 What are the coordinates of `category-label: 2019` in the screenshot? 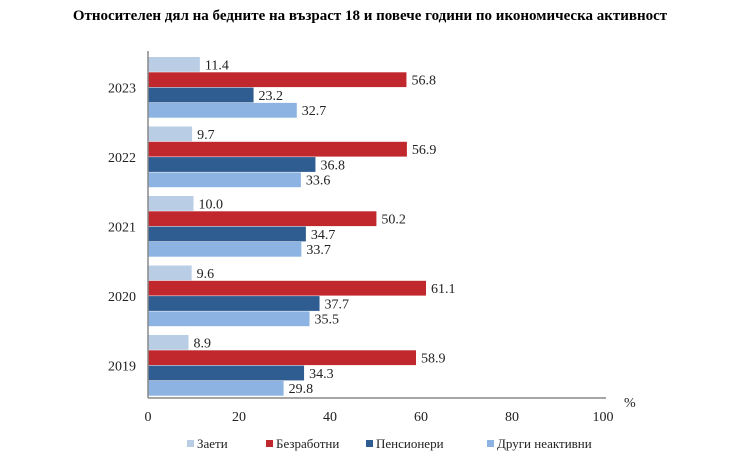 It's located at (122, 367).